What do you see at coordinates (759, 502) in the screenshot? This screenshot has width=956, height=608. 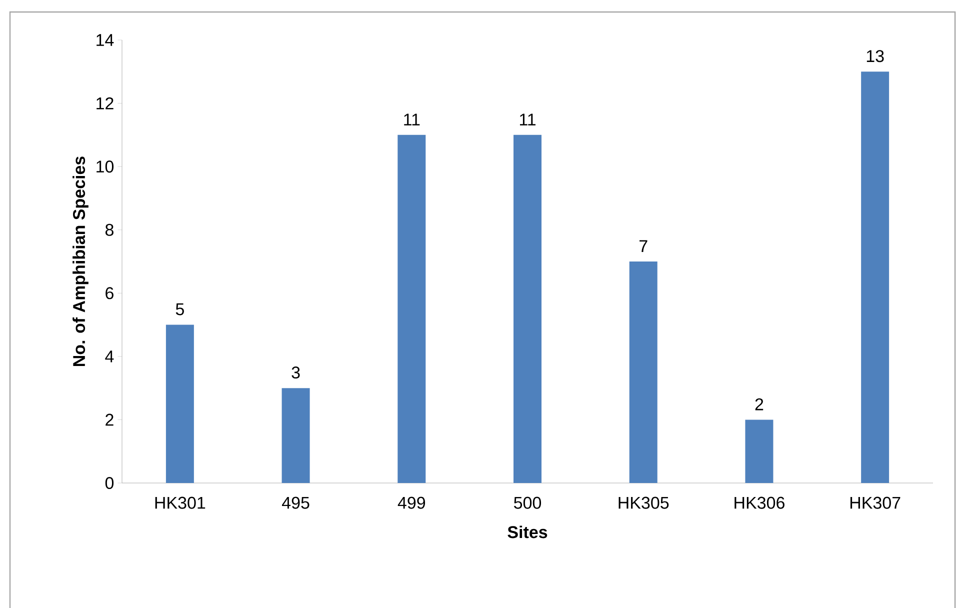 I see `x-tick-label: HK306` at bounding box center [759, 502].